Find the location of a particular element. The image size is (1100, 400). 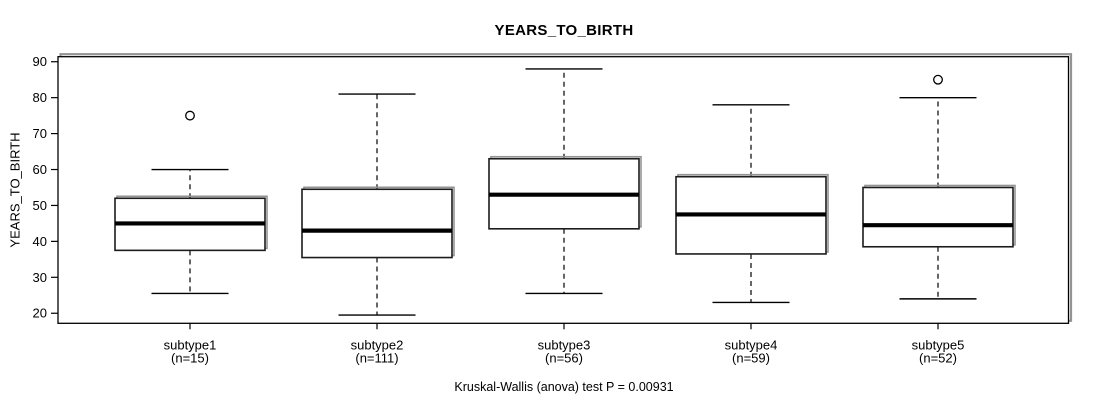

y-tick-label: 20 is located at coordinates (40, 313).